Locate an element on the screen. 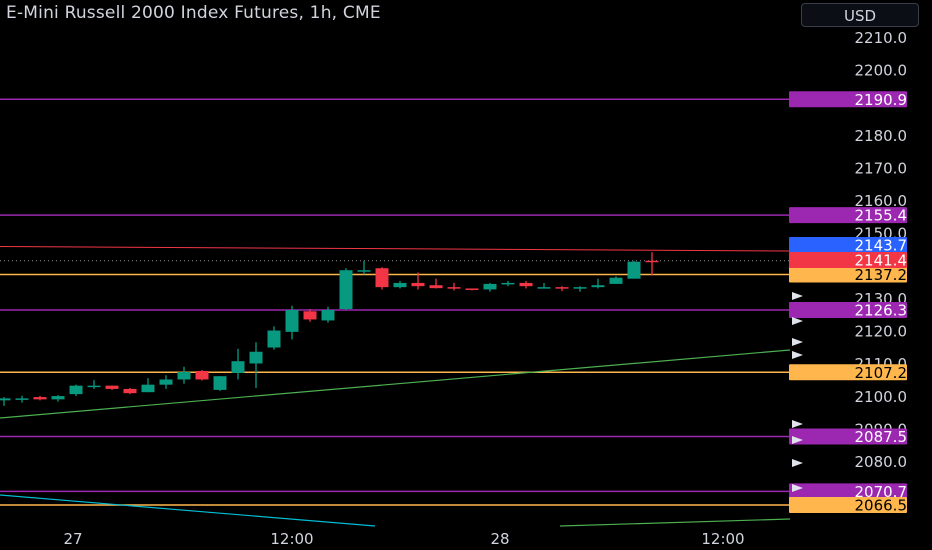 The image size is (932, 550). red-resistance-line is located at coordinates (395, 249).